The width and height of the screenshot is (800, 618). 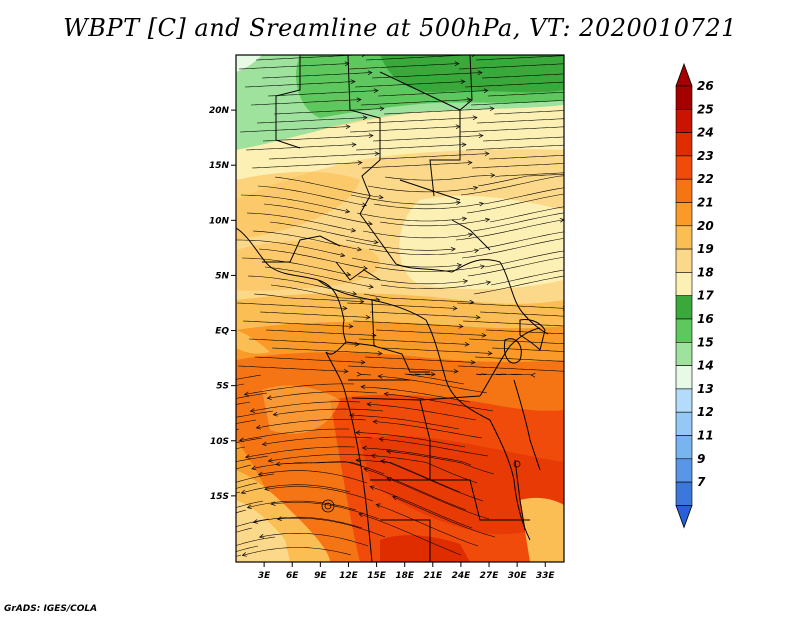 What do you see at coordinates (292, 576) in the screenshot?
I see `lon-tick-label: 6E` at bounding box center [292, 576].